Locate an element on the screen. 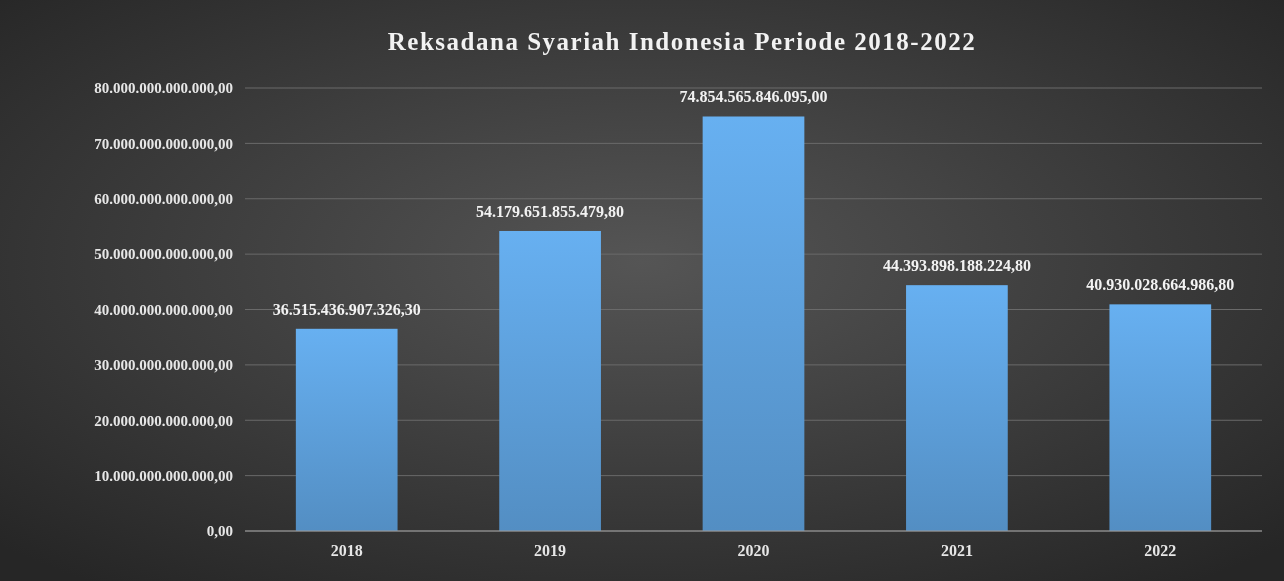 The width and height of the screenshot is (1284, 581). y-tick-label: 0,00 is located at coordinates (219, 531).